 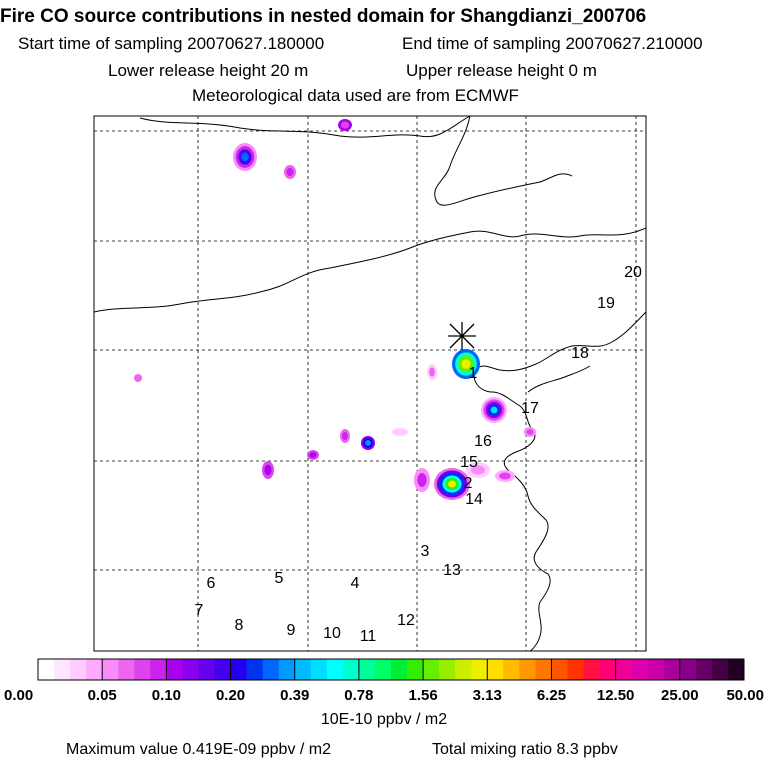 What do you see at coordinates (425, 551) in the screenshot?
I see `source-label-3: 3` at bounding box center [425, 551].